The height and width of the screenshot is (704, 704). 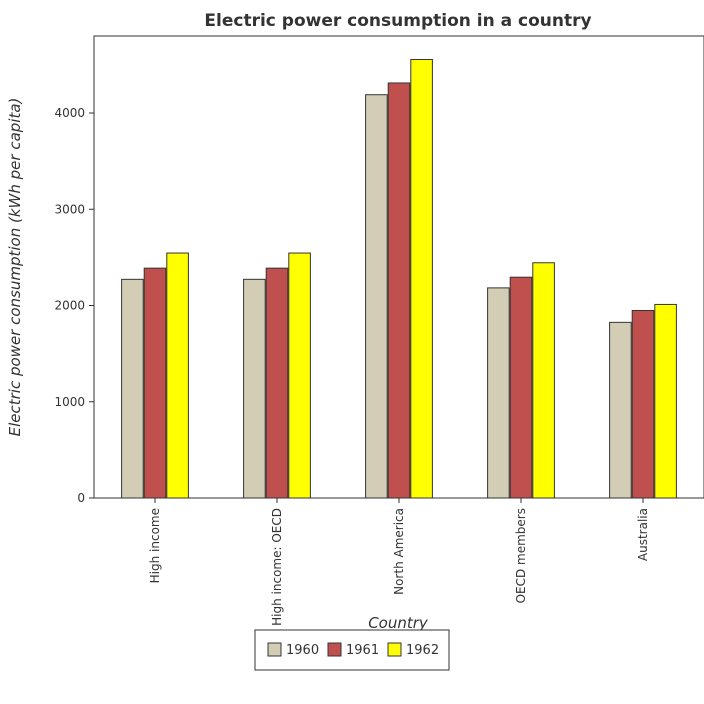 I want to click on bar-1962-north-america, so click(x=421, y=278).